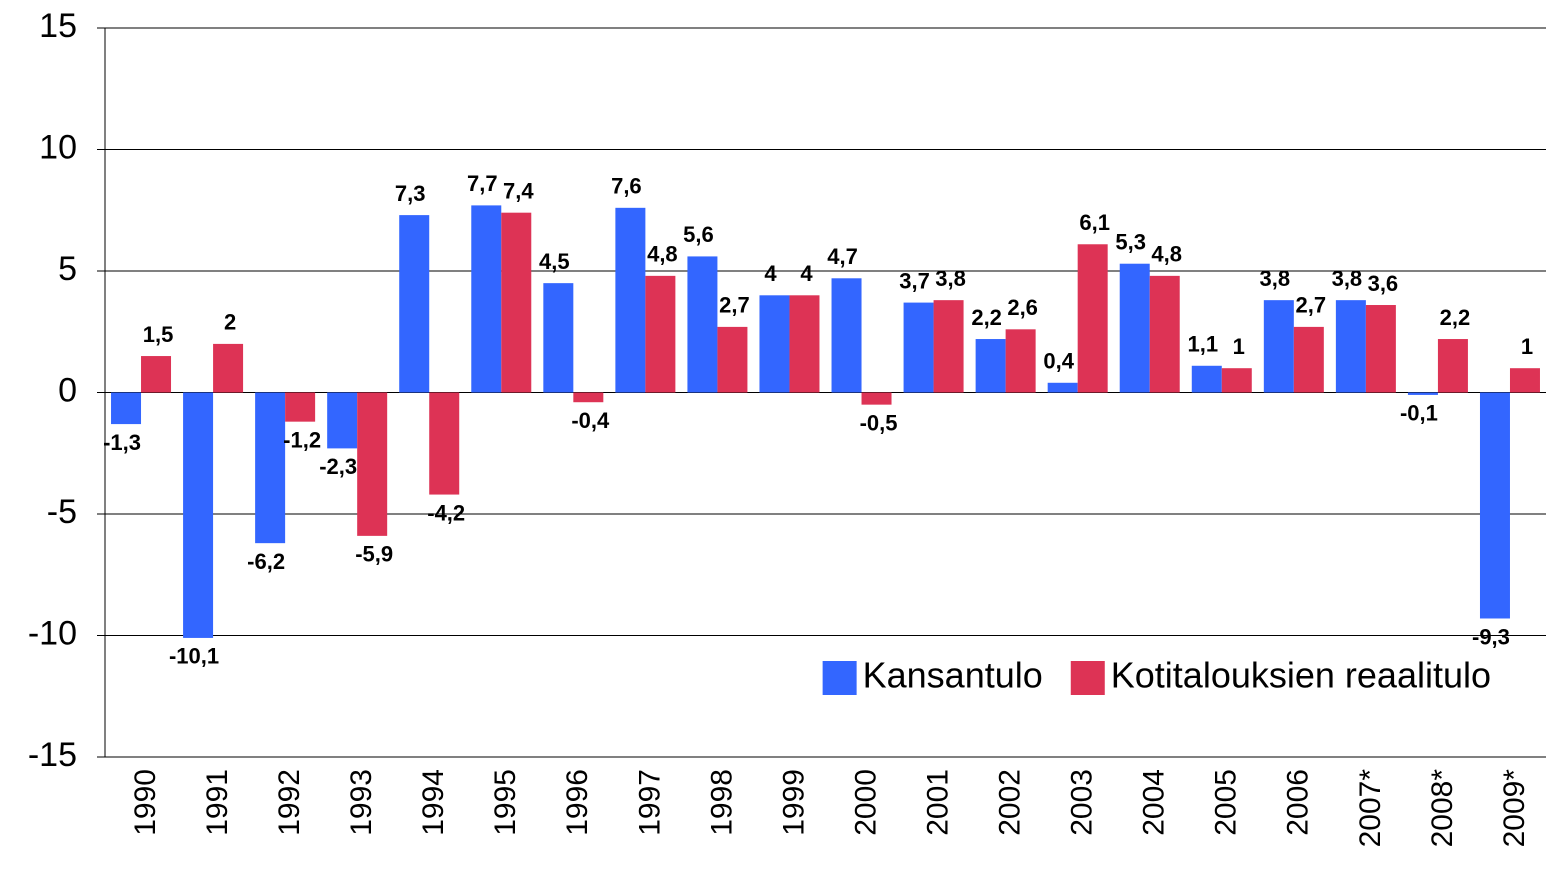 This screenshot has height=882, width=1546. What do you see at coordinates (361, 802) in the screenshot?
I see `x-tick-label: 1993` at bounding box center [361, 802].